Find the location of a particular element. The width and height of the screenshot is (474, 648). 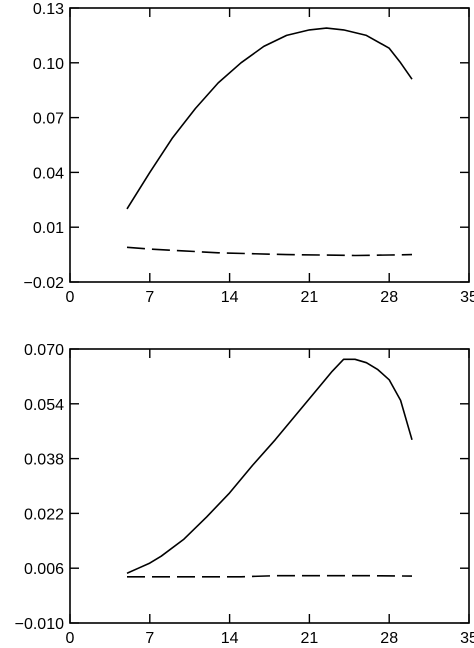

y-tick-label: −0.02 is located at coordinates (44, 283).